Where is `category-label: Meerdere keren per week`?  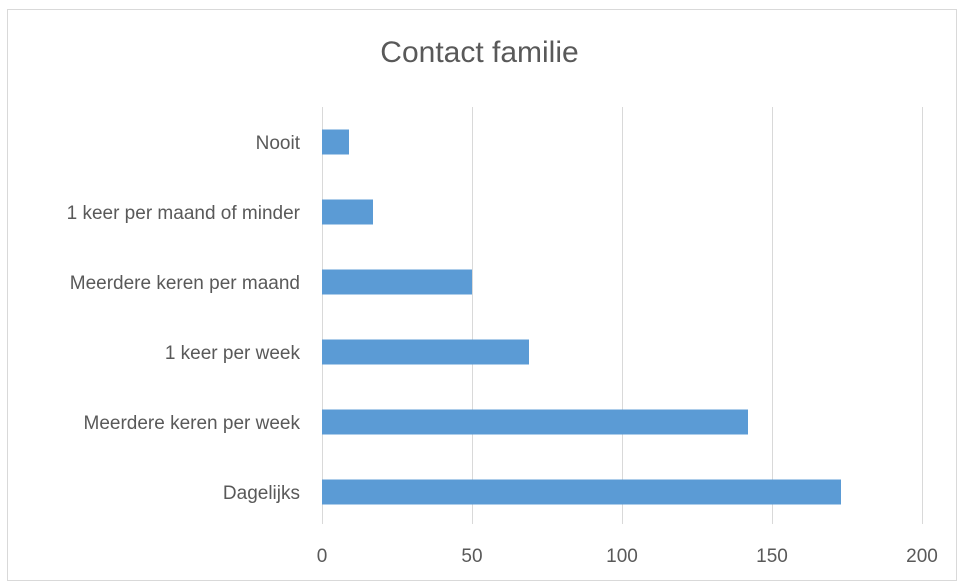
category-label: Meerdere keren per week is located at coordinates (192, 423).